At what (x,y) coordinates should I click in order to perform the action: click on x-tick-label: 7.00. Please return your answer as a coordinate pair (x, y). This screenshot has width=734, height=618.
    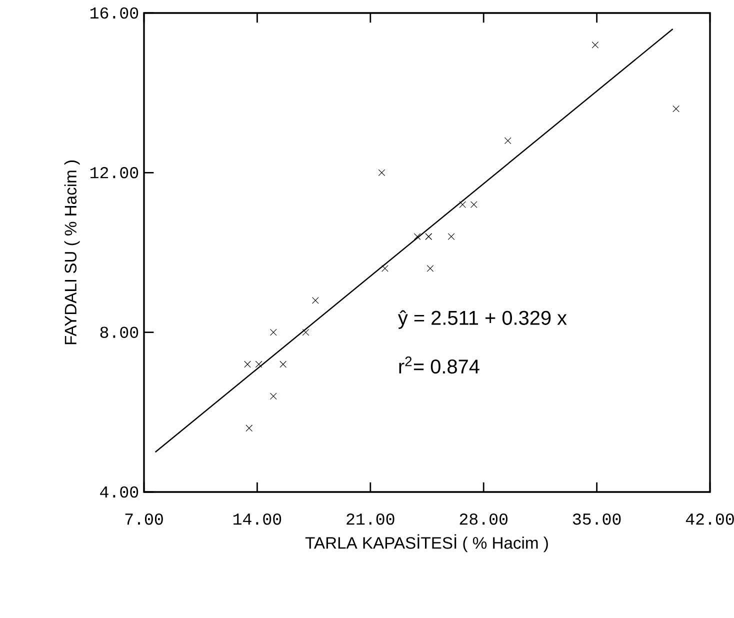
    Looking at the image, I should click on (144, 519).